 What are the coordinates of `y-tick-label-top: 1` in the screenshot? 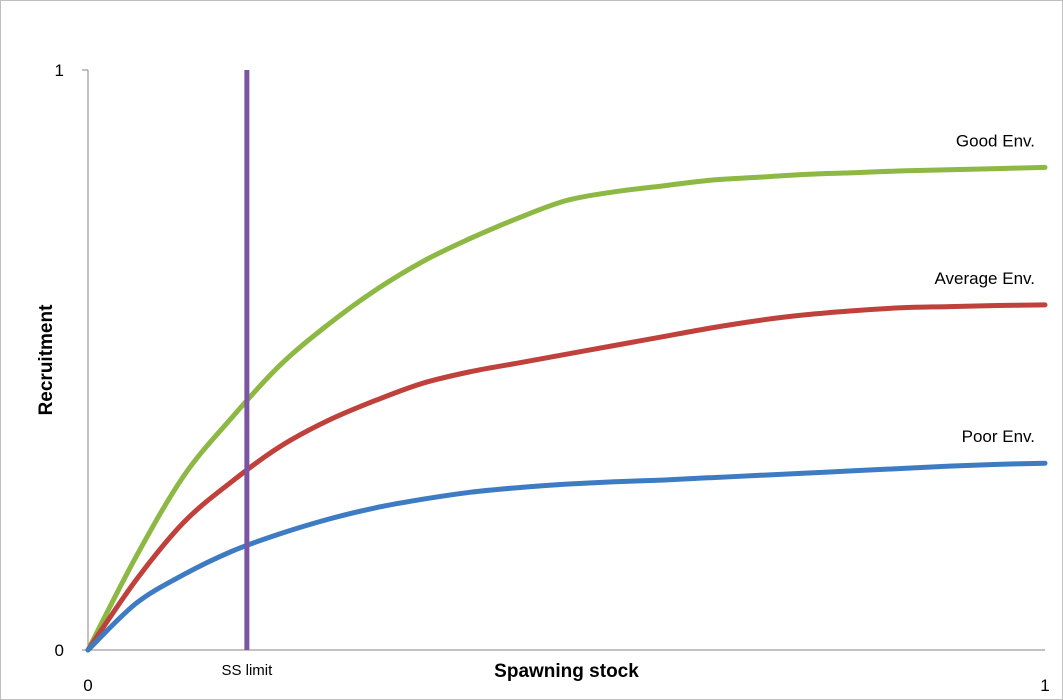 It's located at (59, 70).